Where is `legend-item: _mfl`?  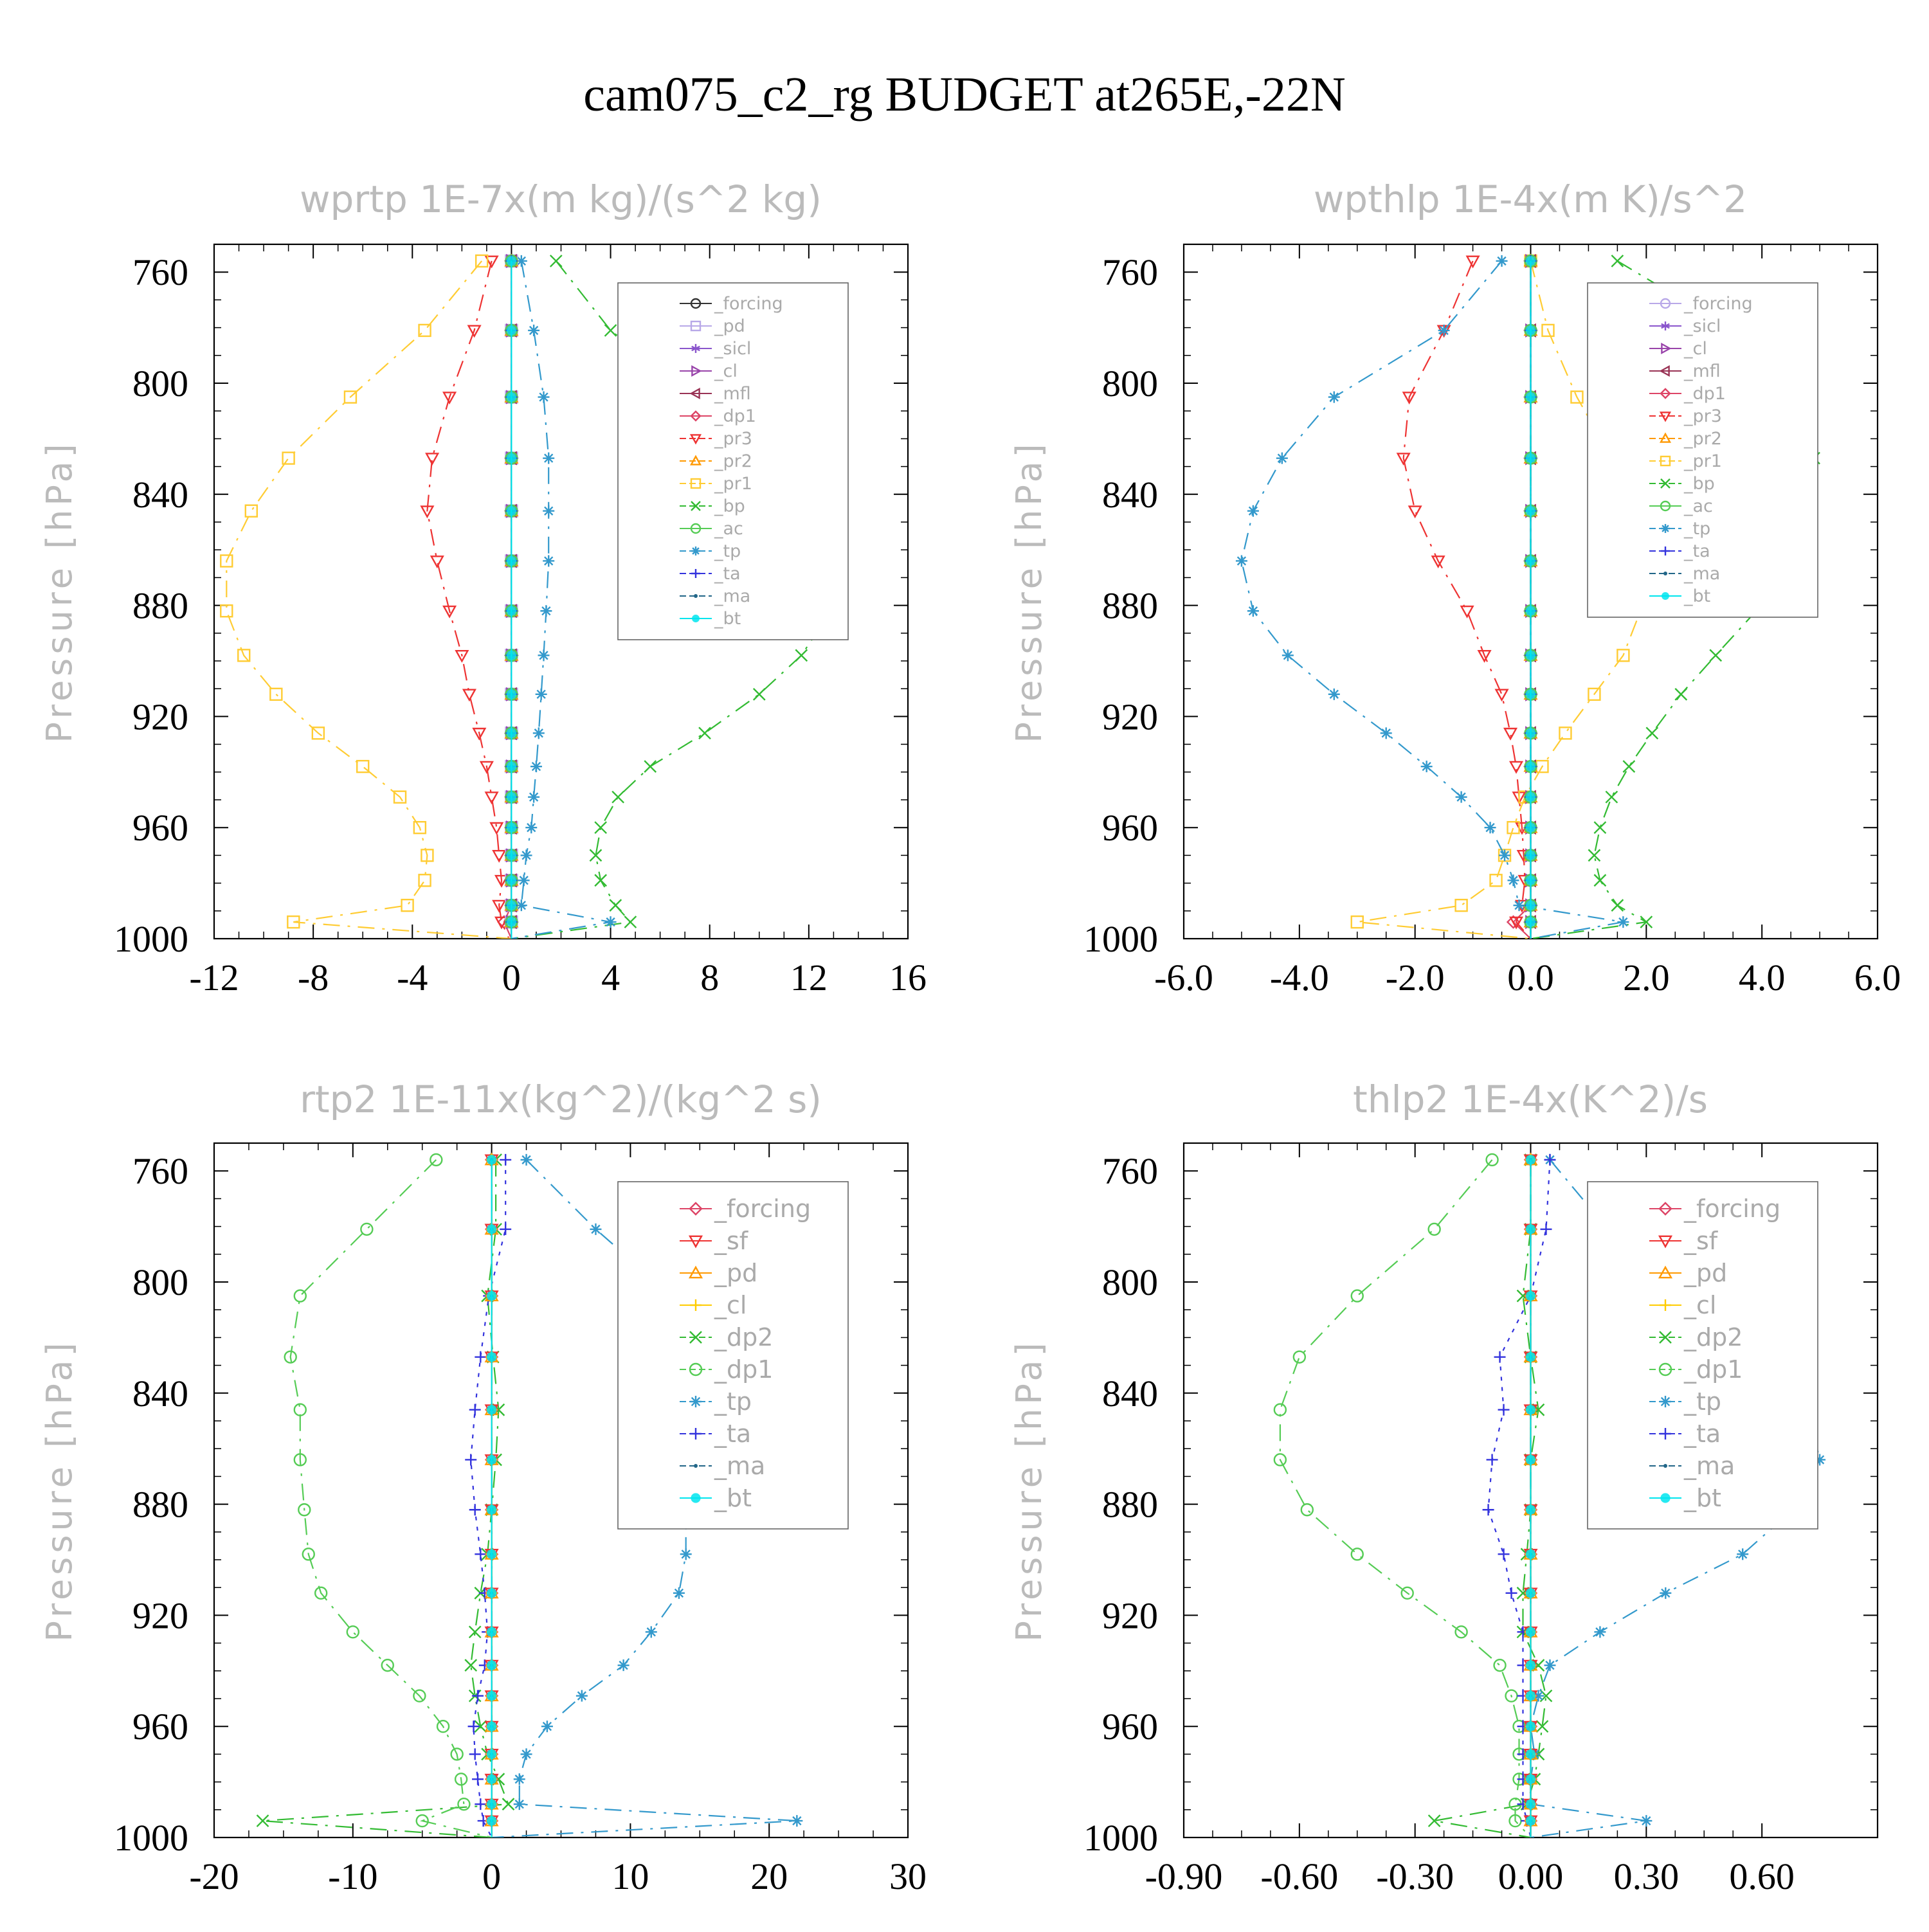 legend-item: _mfl is located at coordinates (1685, 371).